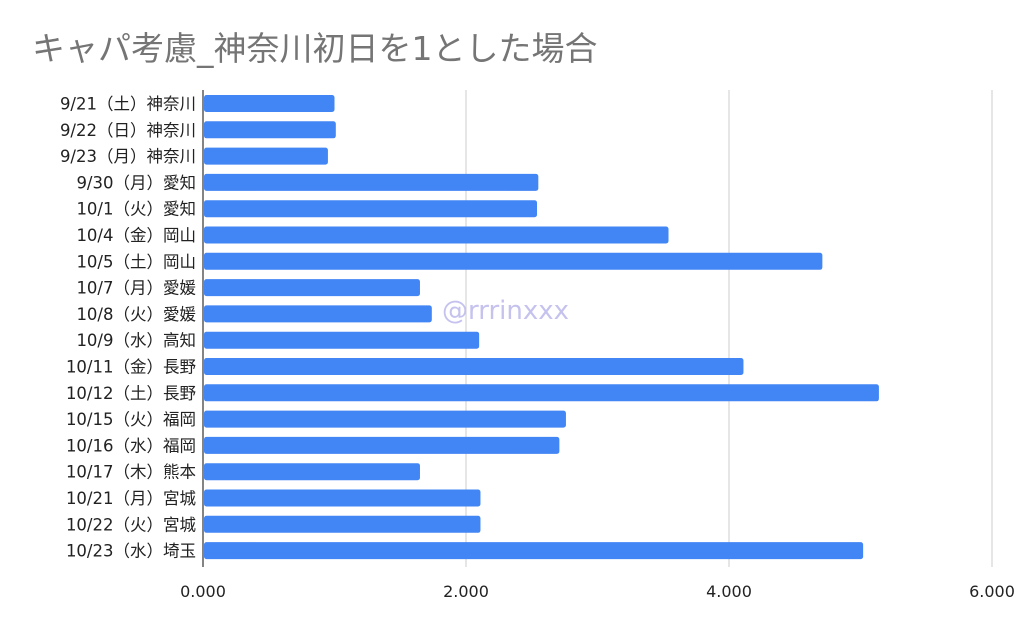 The height and width of the screenshot is (633, 1024). Describe the element at coordinates (131, 393) in the screenshot. I see `category-label: 10/12（土）長野` at that location.